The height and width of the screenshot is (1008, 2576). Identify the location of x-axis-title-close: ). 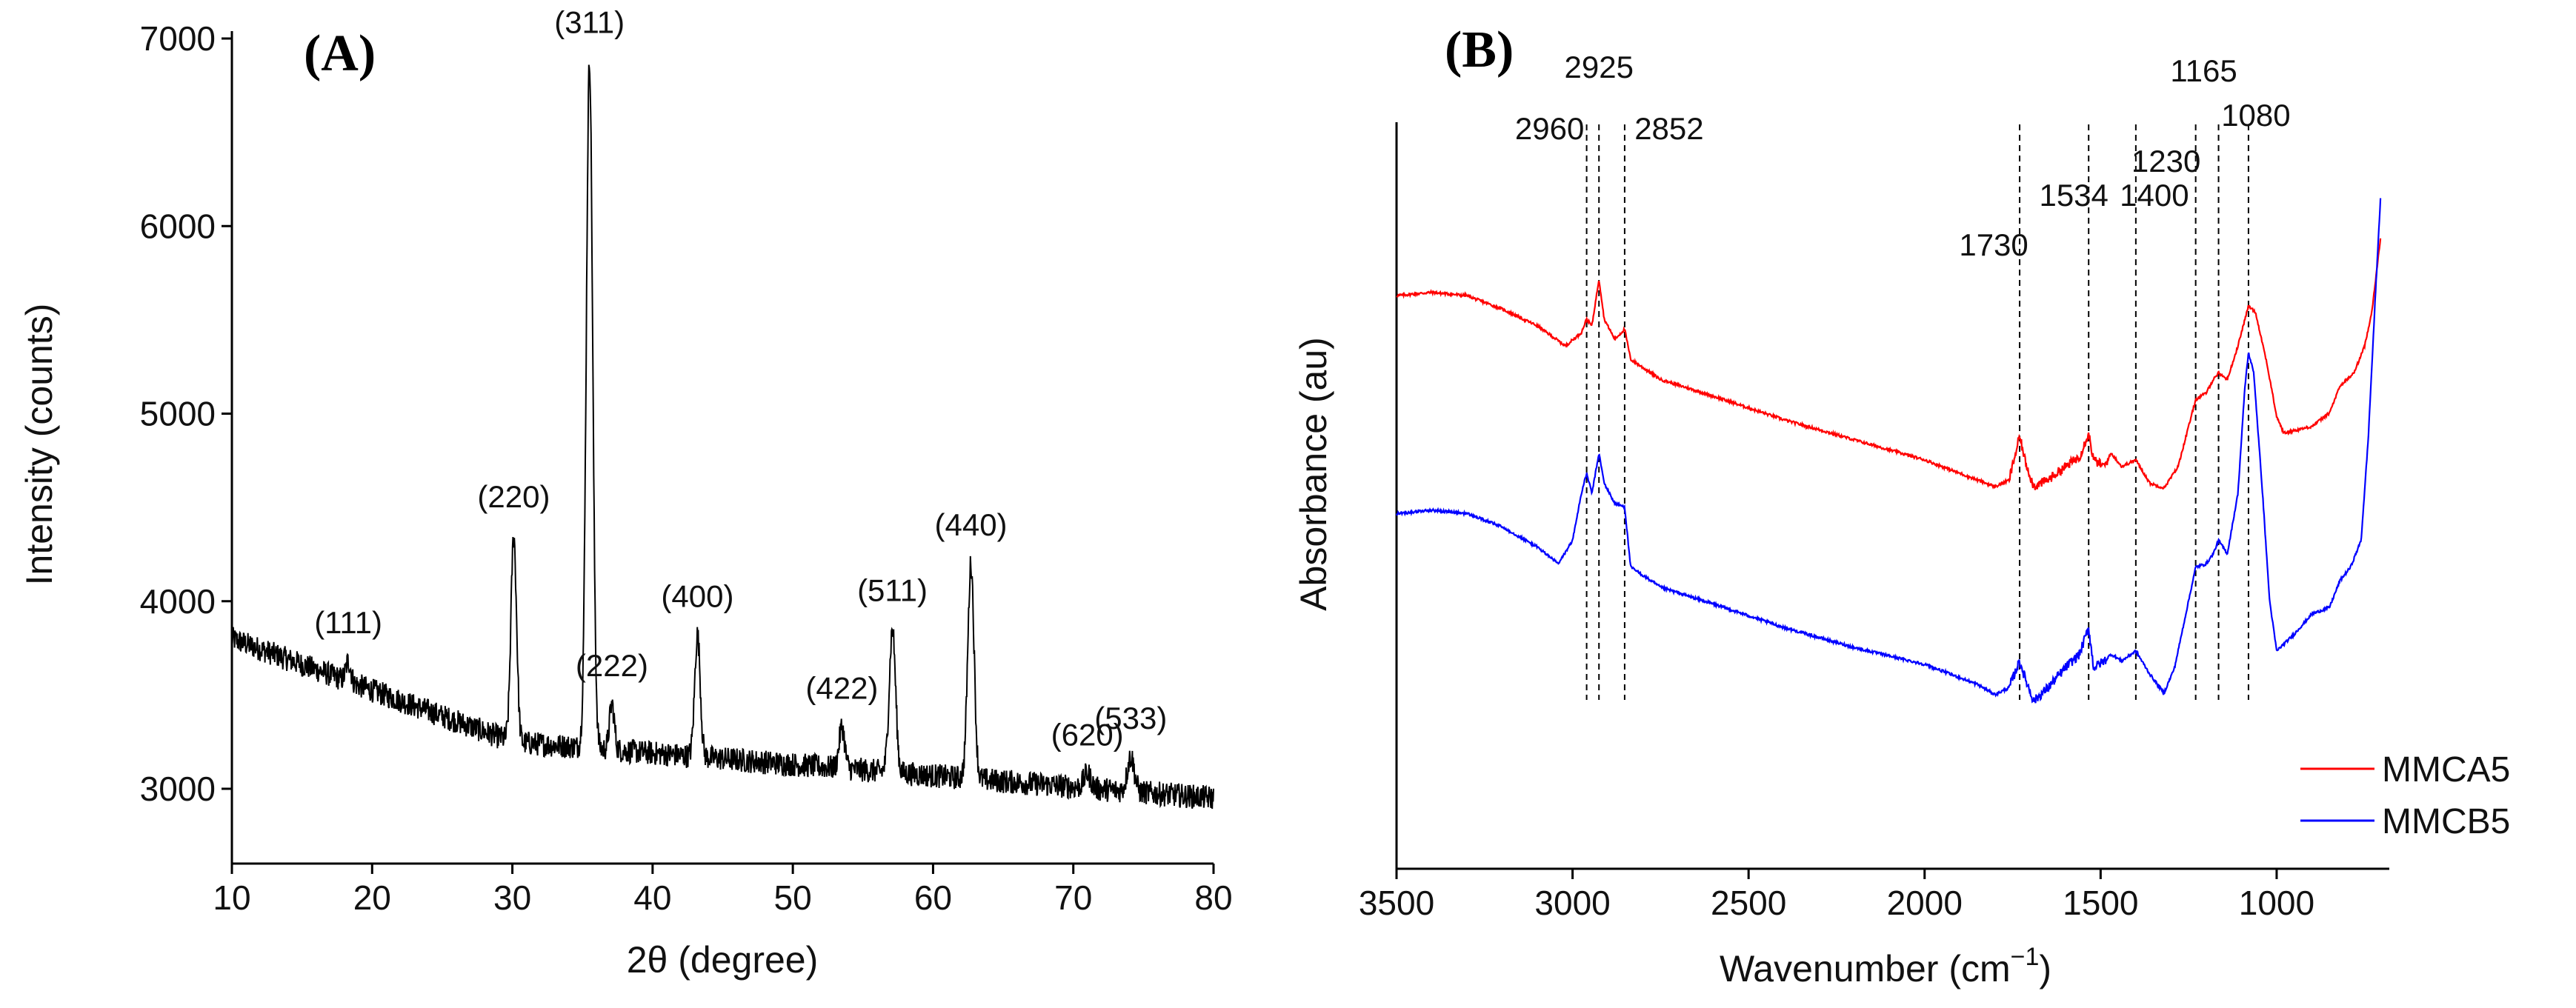
(2045, 968).